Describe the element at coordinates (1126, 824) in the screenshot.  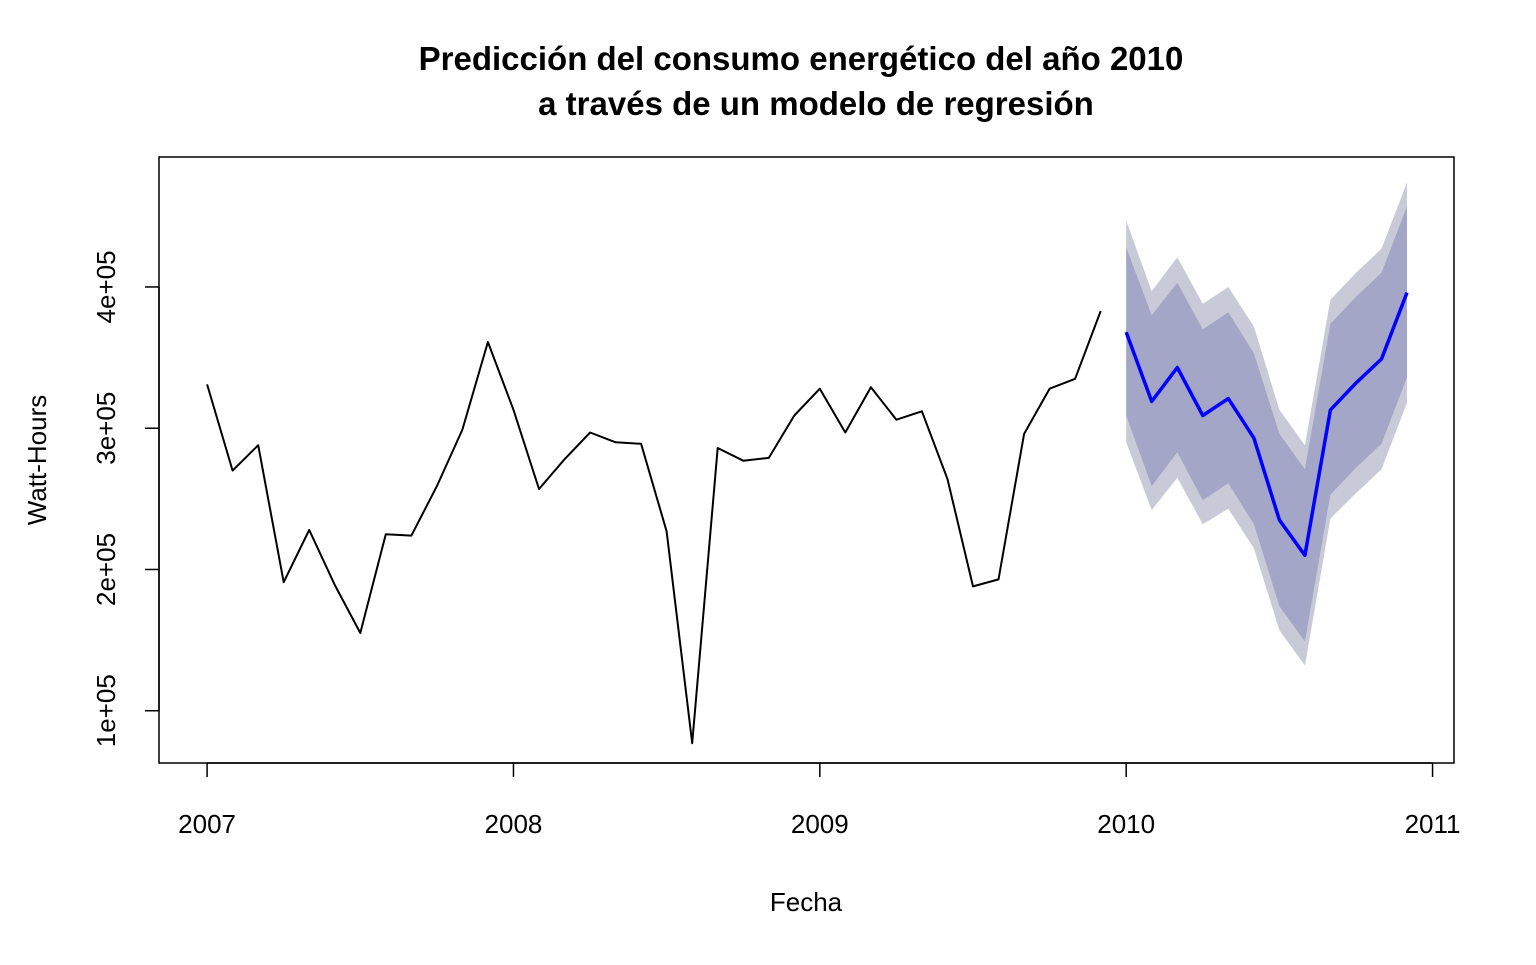
I see `x-tick-label: 2010` at that location.